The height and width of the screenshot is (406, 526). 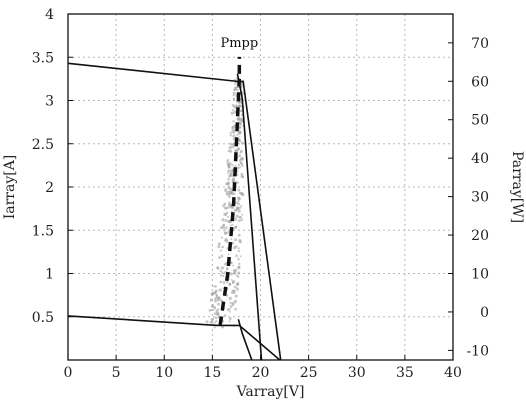 What do you see at coordinates (49, 15) in the screenshot?
I see `y-tick-label: 4` at bounding box center [49, 15].